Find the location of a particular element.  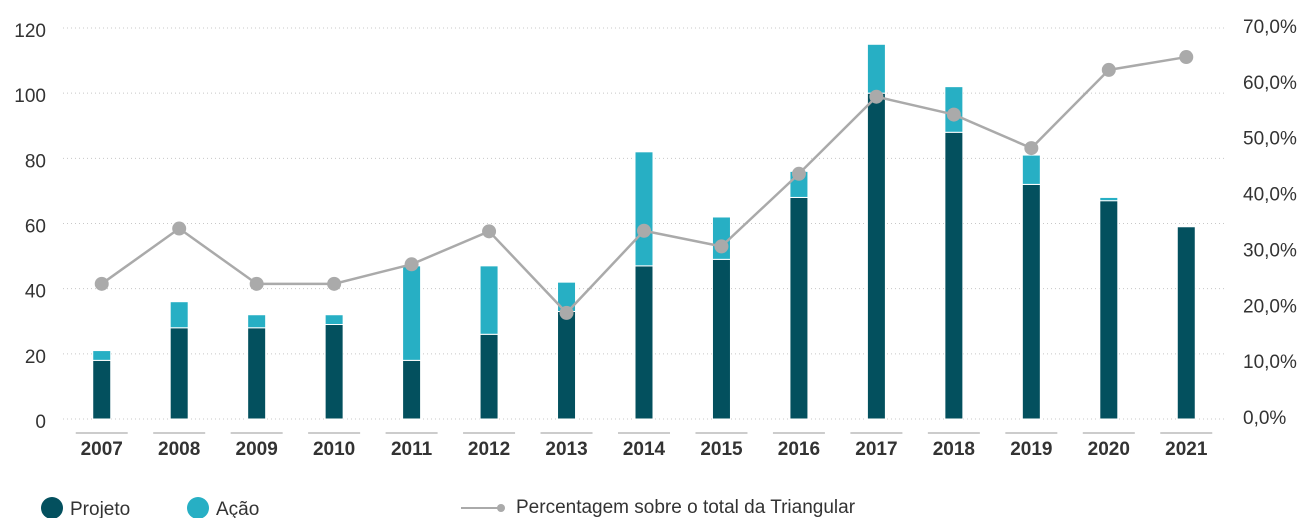

y-tick-label: 120 is located at coordinates (30, 31).